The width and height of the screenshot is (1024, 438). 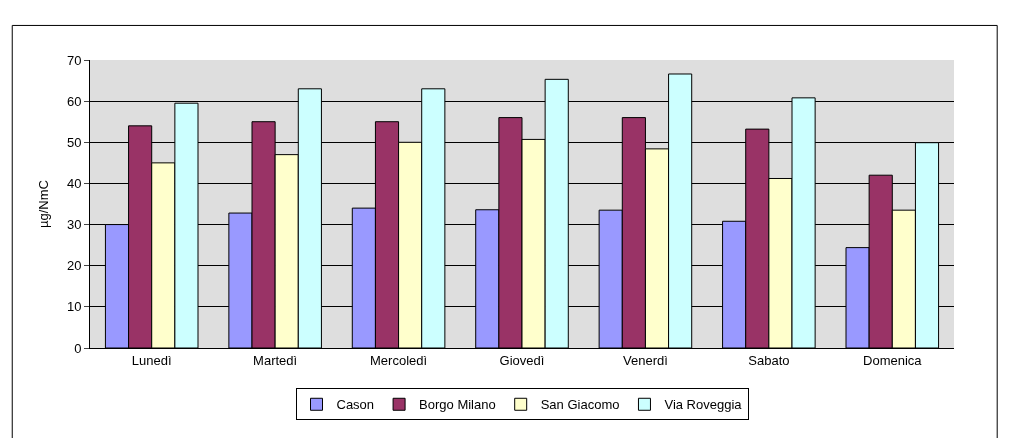 I want to click on legend-label: Cason, so click(x=355, y=405).